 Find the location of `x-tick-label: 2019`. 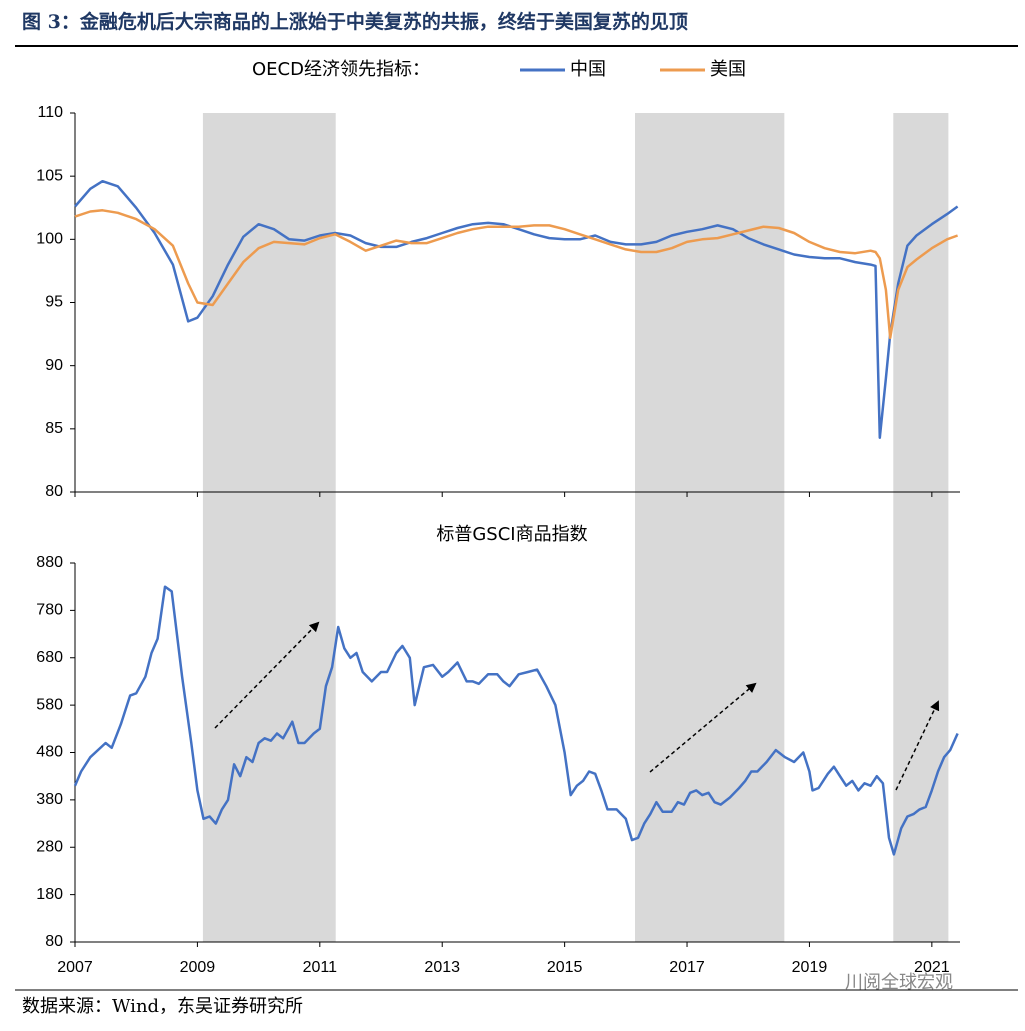

x-tick-label: 2019 is located at coordinates (810, 967).